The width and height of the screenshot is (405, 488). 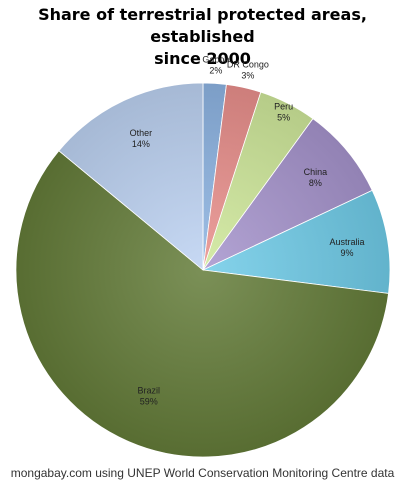 What do you see at coordinates (215, 60) in the screenshot?
I see `label-gabon: Gabon` at bounding box center [215, 60].